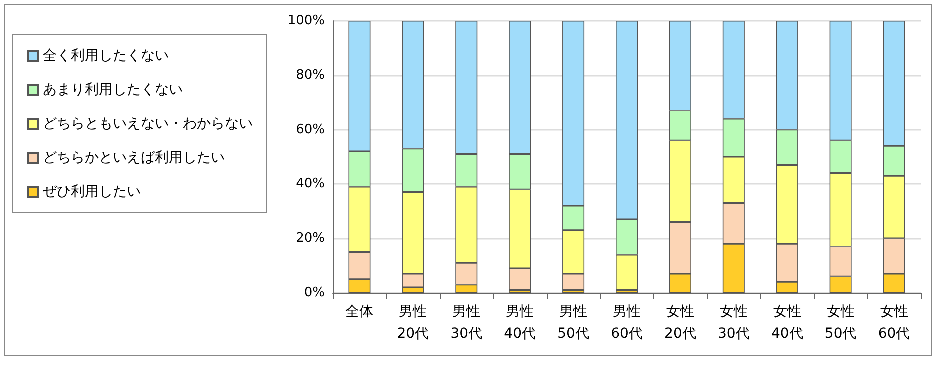  Describe the element at coordinates (92, 192) in the screenshot. I see `legend-label: ぜひ利用したい` at that location.